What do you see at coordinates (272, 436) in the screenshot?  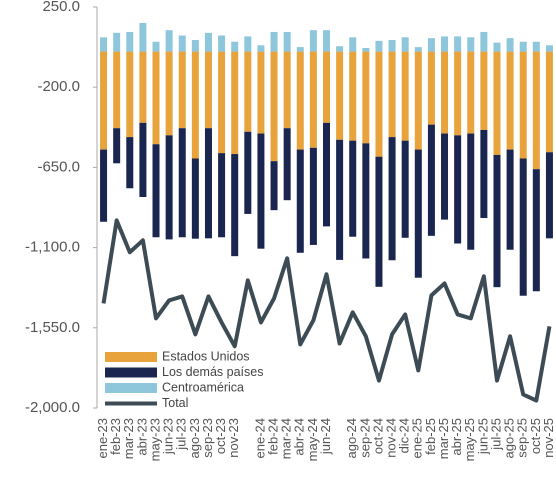 I see `x-tick-label: feb-24` at bounding box center [272, 436].